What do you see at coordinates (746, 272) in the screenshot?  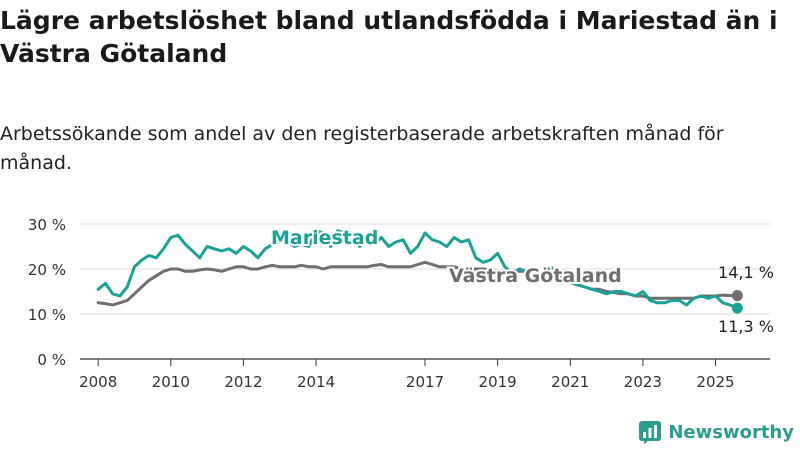 I see `end-value-vastra-gotaland: 14,1 %` at bounding box center [746, 272].